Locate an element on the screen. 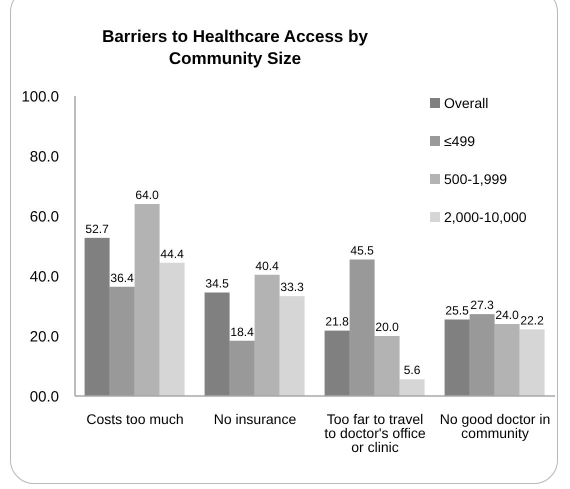 This screenshot has height=489, width=570. data-label: 25.5 is located at coordinates (457, 311).